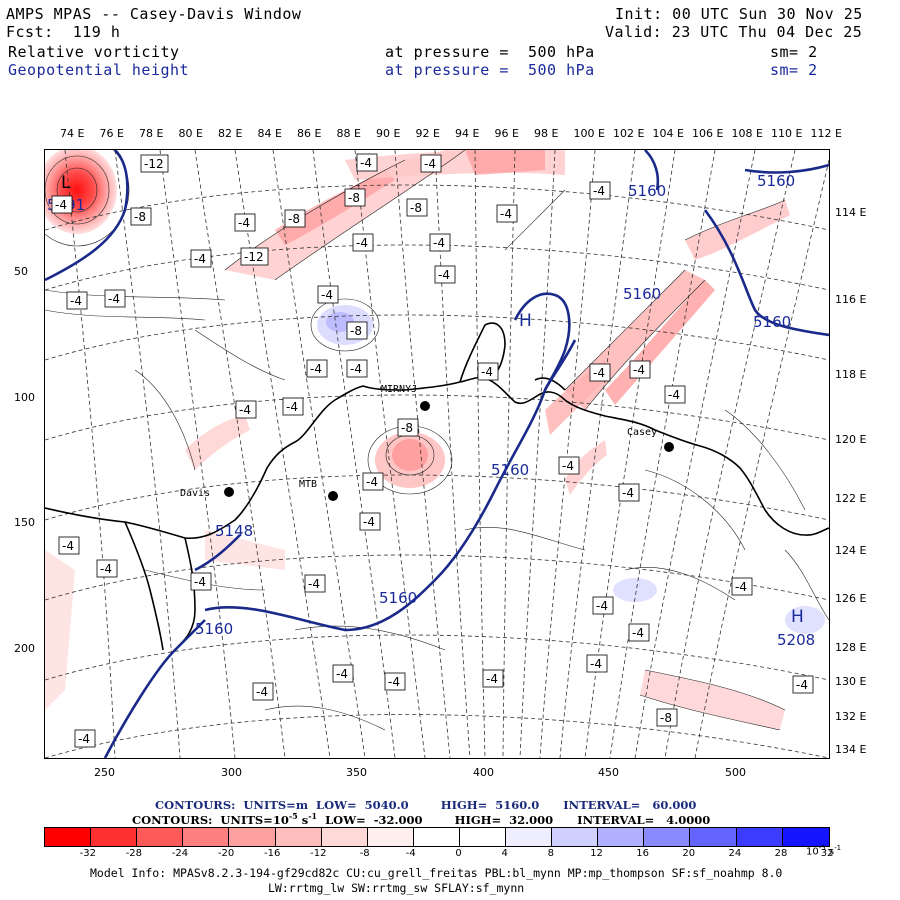  I want to click on y-tick-label: 150, so click(24, 522).